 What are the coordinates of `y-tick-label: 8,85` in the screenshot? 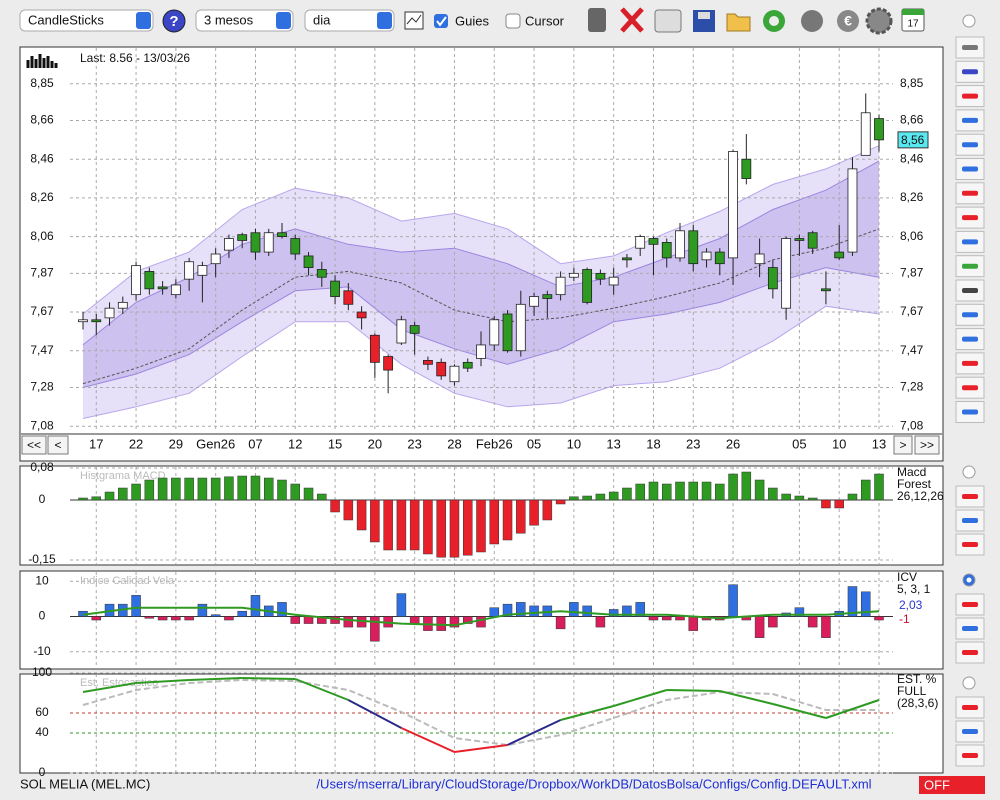 It's located at (42, 83).